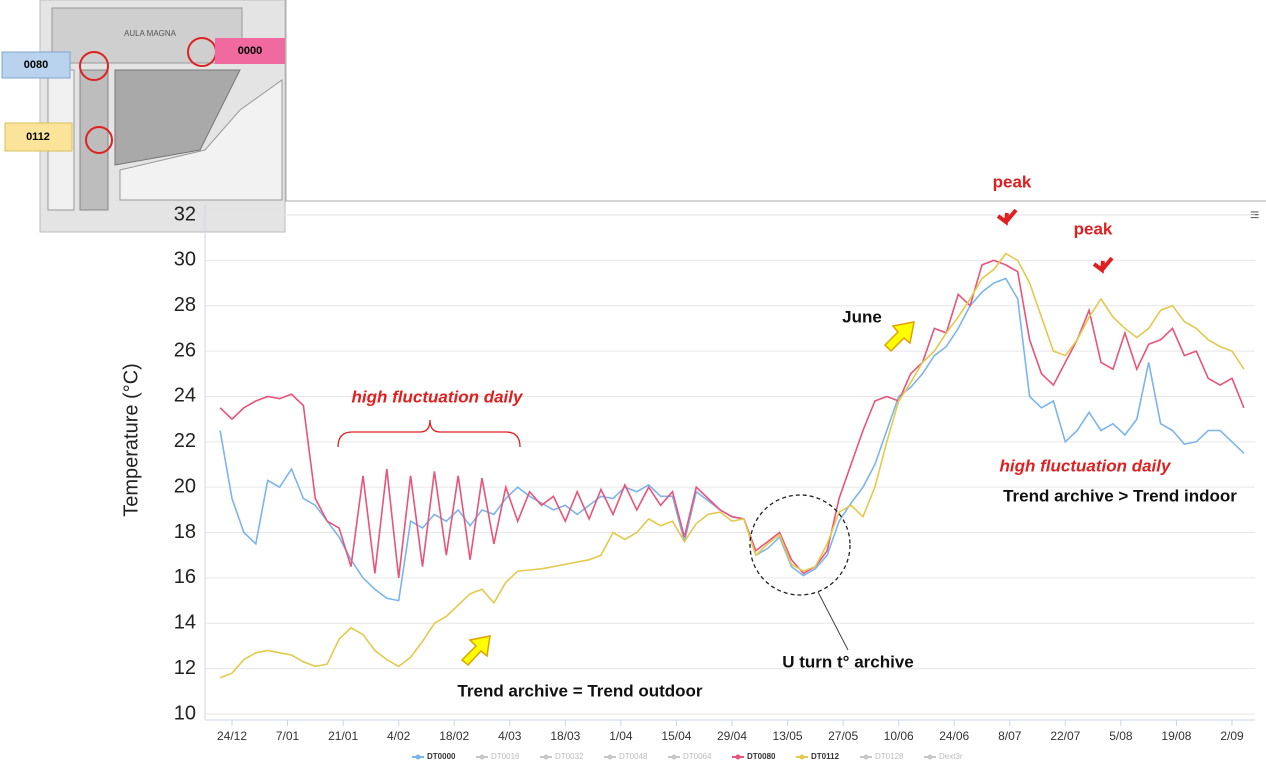  I want to click on sensor-label: 0000, so click(250, 51).